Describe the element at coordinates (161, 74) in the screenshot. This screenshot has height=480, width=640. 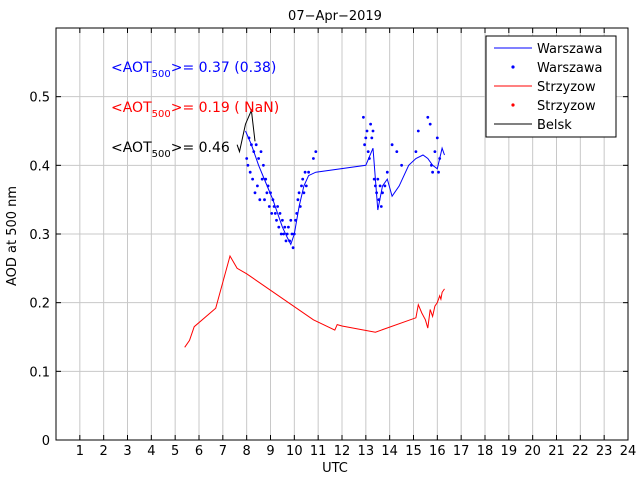
I see `annotation-subscript: 500` at that location.